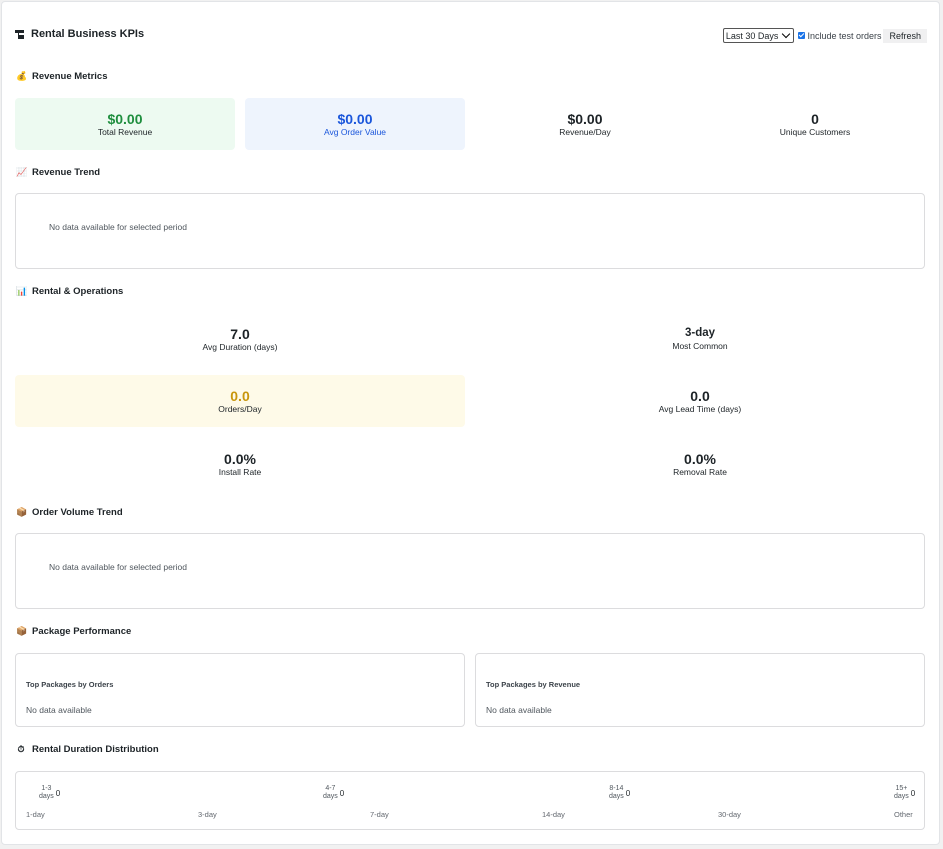 The height and width of the screenshot is (849, 943). I want to click on include-test-label: Include test orders, so click(844, 35).